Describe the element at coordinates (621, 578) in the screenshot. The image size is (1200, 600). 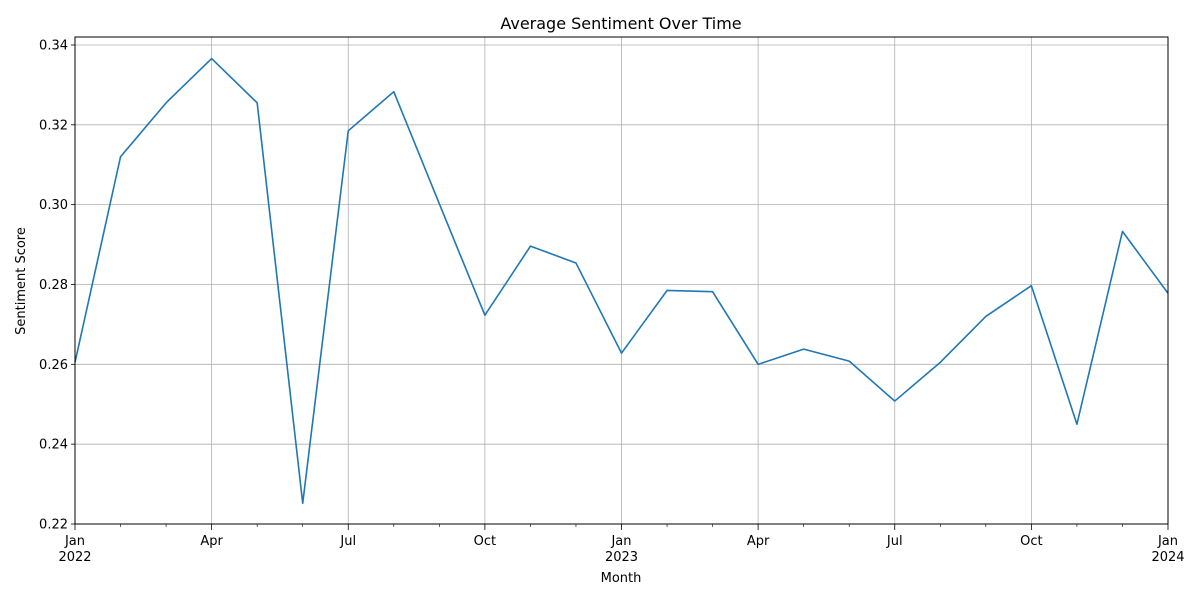
I see `x-axis-title: Month` at that location.